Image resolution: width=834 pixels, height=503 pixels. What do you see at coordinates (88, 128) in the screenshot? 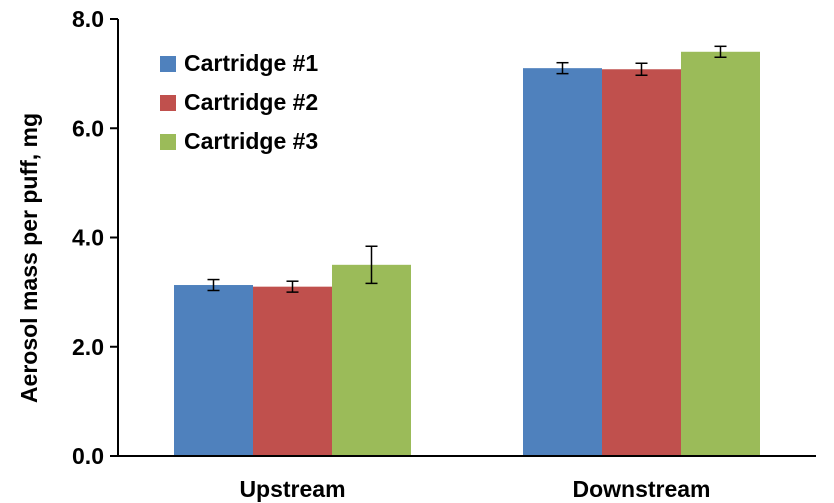
I see `y-tick-label: 6.0` at bounding box center [88, 128].